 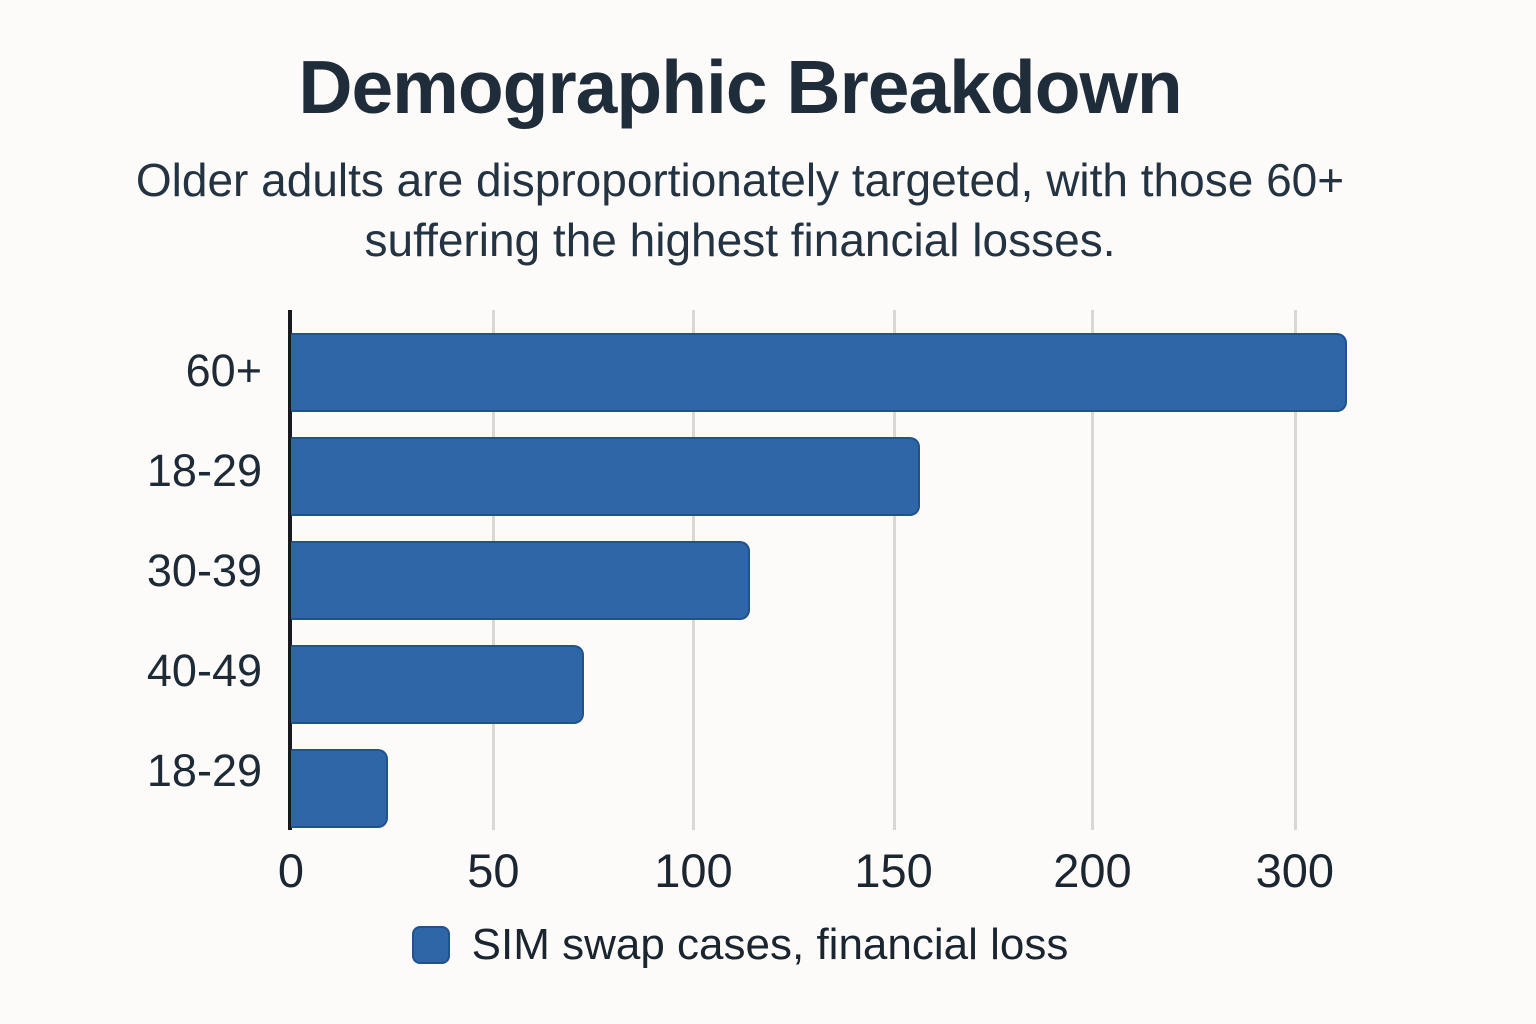 What do you see at coordinates (131, 570) in the screenshot?
I see `y-axis-labels: 60+ 18-29 30-39 40-49 18-29` at bounding box center [131, 570].